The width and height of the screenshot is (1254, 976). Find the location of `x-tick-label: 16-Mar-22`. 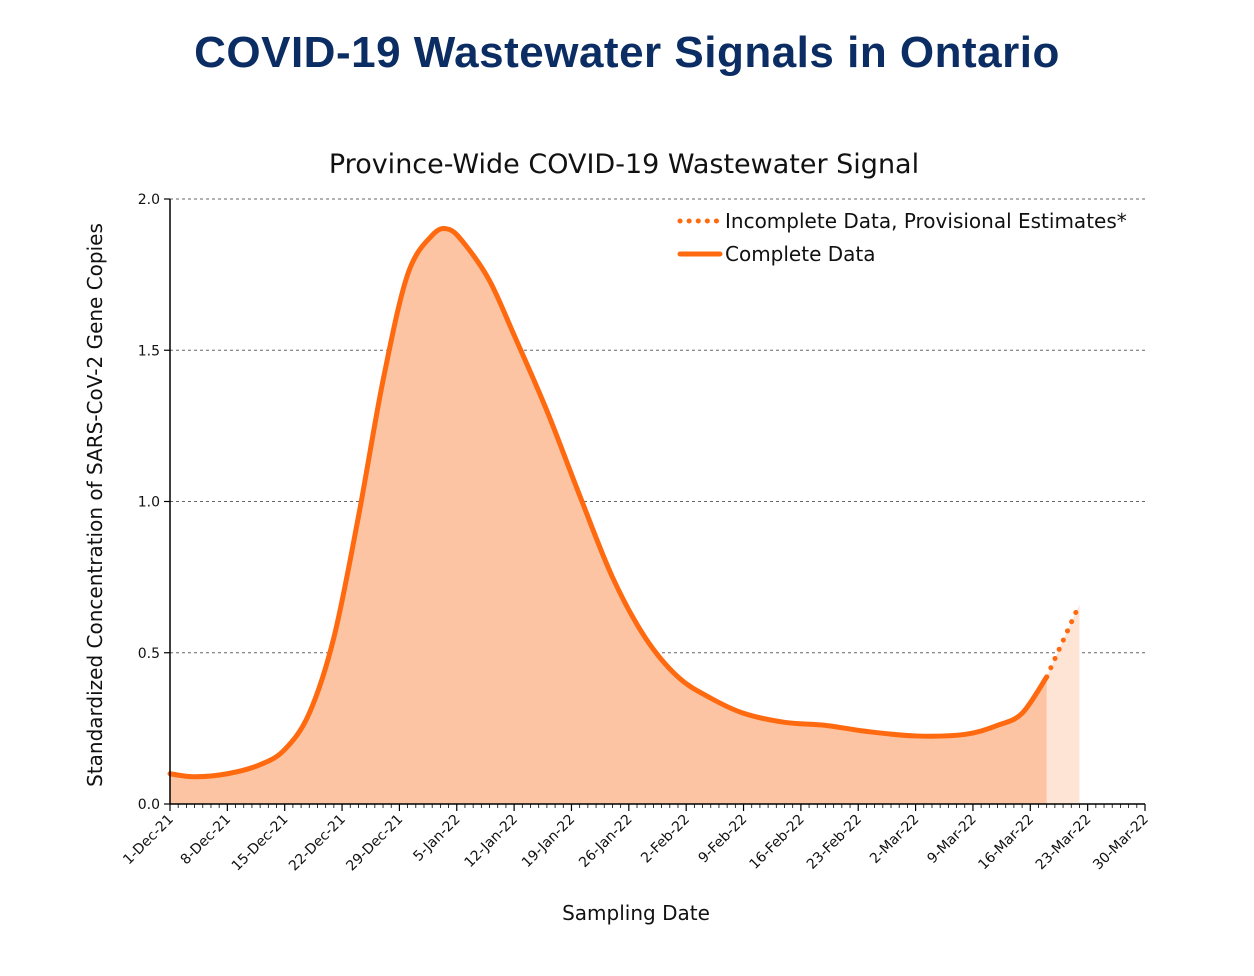

x-tick-label: 16-Mar-22 is located at coordinates (1006, 843).